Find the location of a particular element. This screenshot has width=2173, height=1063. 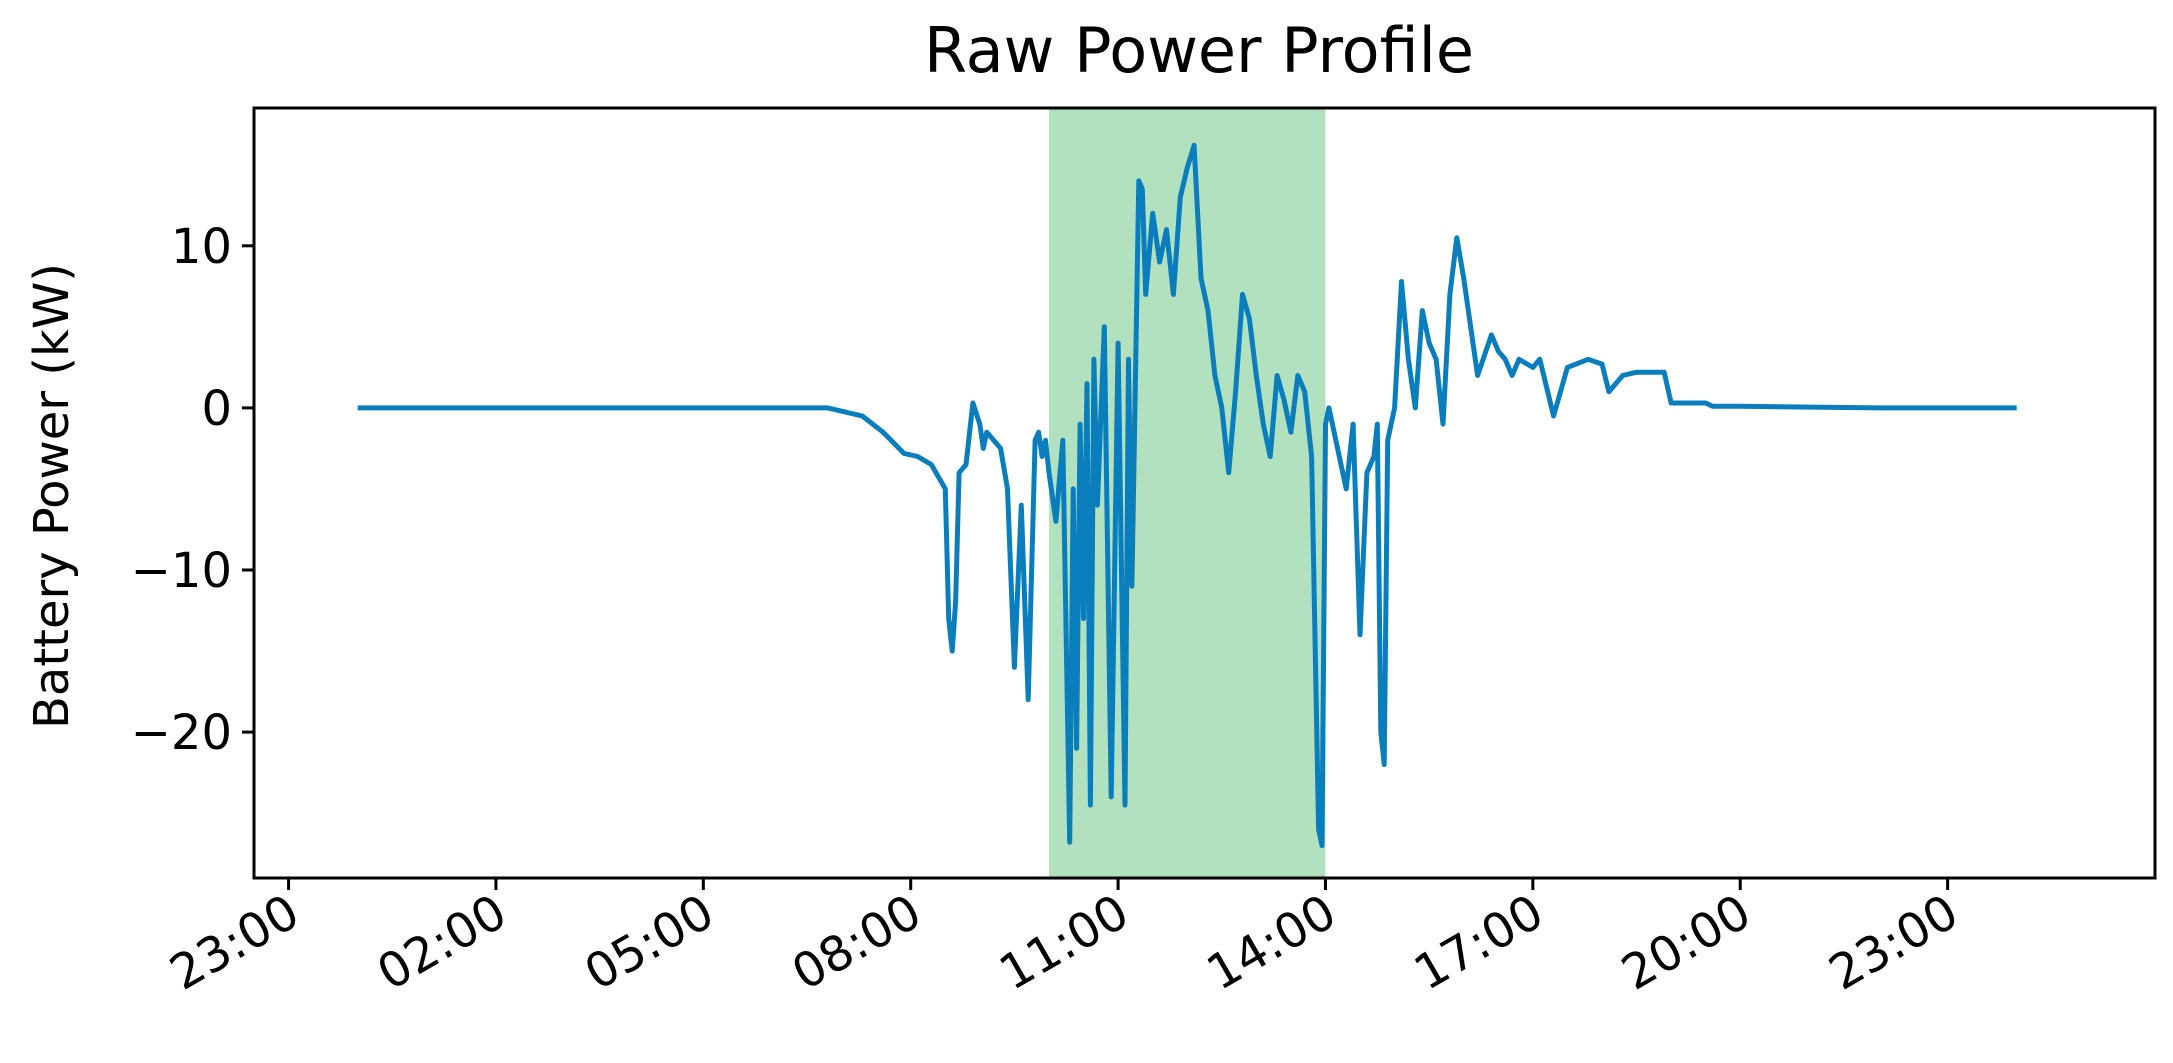

y-tick-label: 0 is located at coordinates (216, 409).